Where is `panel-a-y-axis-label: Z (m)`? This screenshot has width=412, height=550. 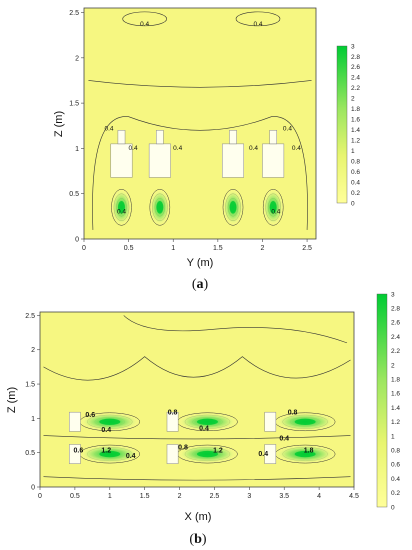 panel-a-y-axis-label: Z (m) is located at coordinates (59, 124).